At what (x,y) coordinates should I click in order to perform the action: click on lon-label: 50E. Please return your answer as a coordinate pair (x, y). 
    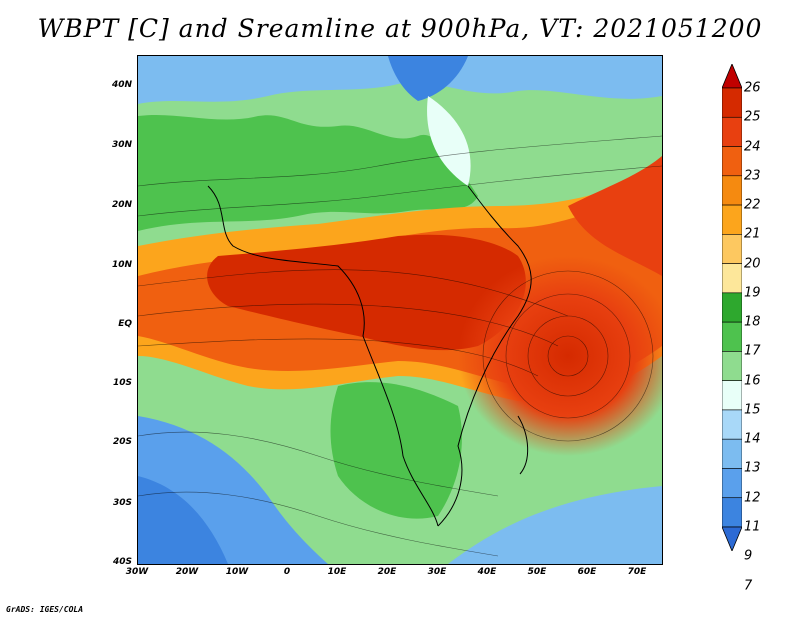
    Looking at the image, I should click on (537, 572).